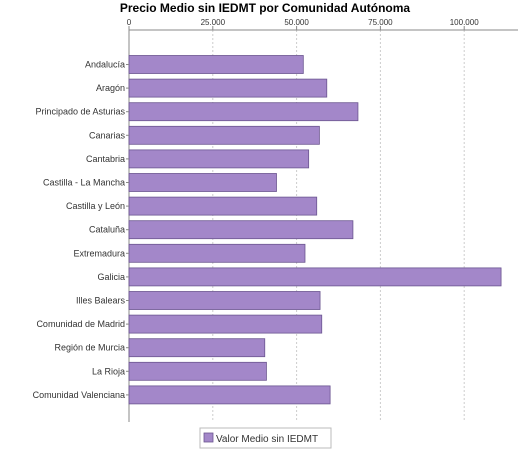 This screenshot has height=450, width=525. What do you see at coordinates (107, 135) in the screenshot?
I see `category-label: Canarias` at bounding box center [107, 135].